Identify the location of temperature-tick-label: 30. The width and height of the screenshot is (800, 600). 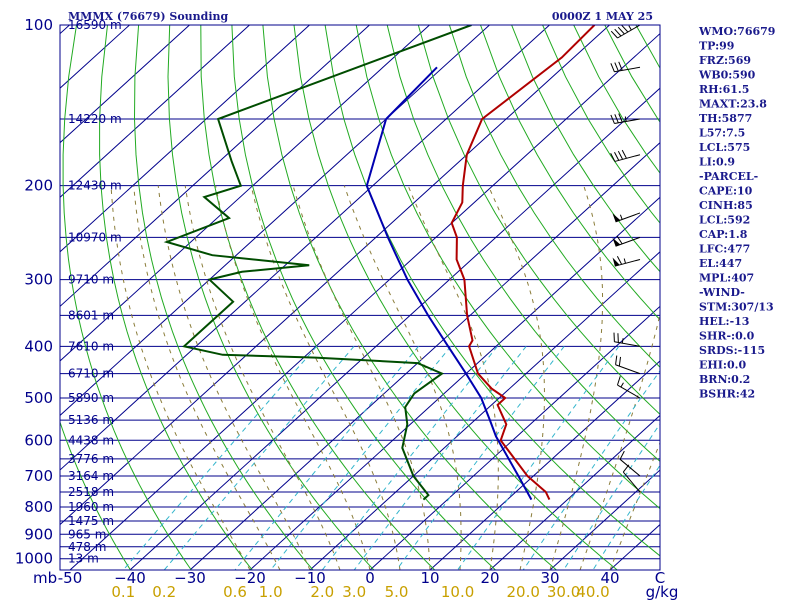
(549, 578).